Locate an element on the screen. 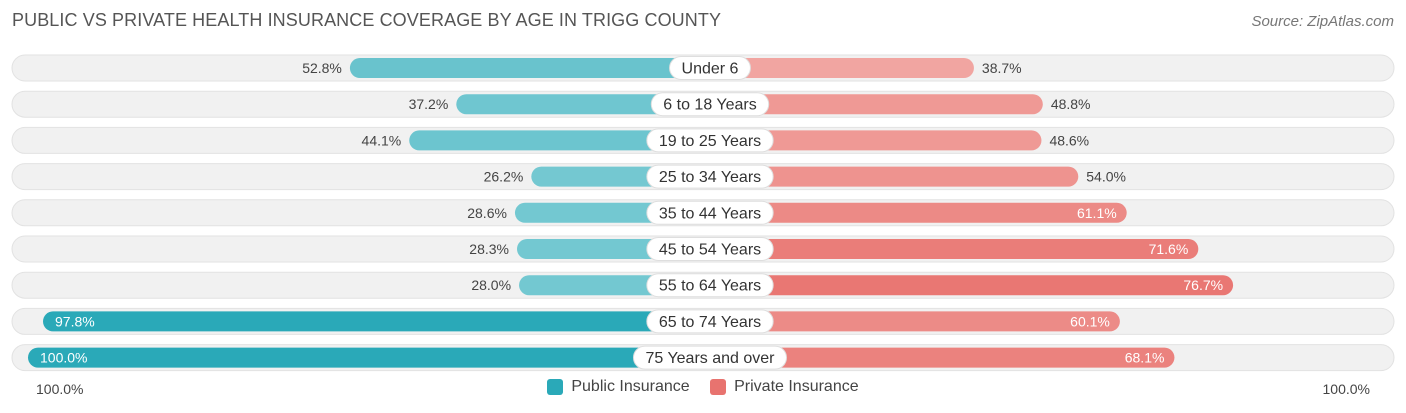 The height and width of the screenshot is (413, 1406). category-label: 35 to 44 Years is located at coordinates (710, 213).